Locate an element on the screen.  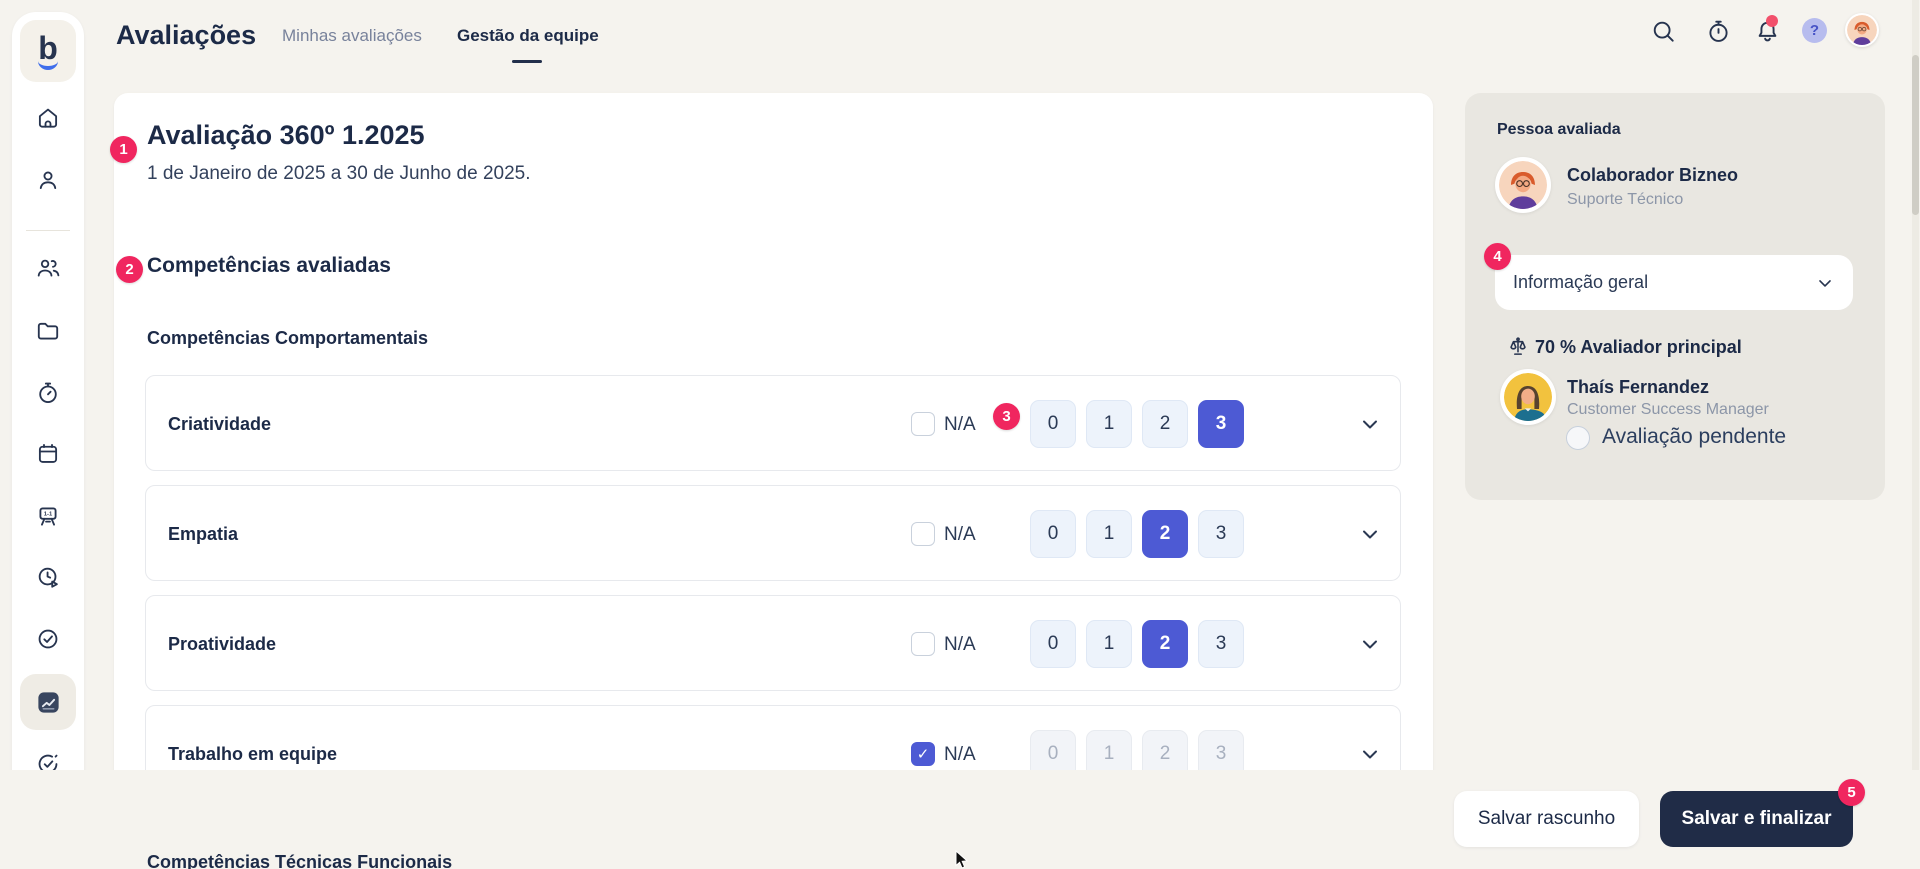
competency-name: Trabalho em equipe is located at coordinates (253, 754).